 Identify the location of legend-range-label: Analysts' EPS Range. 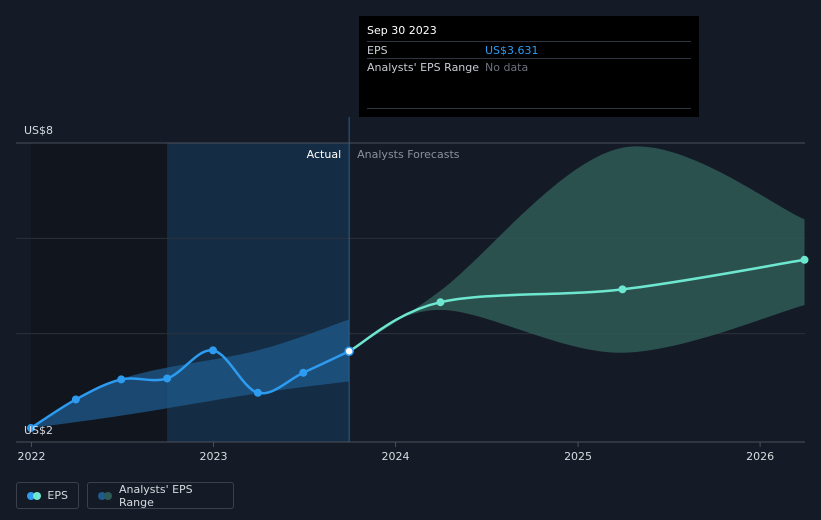
(156, 495).